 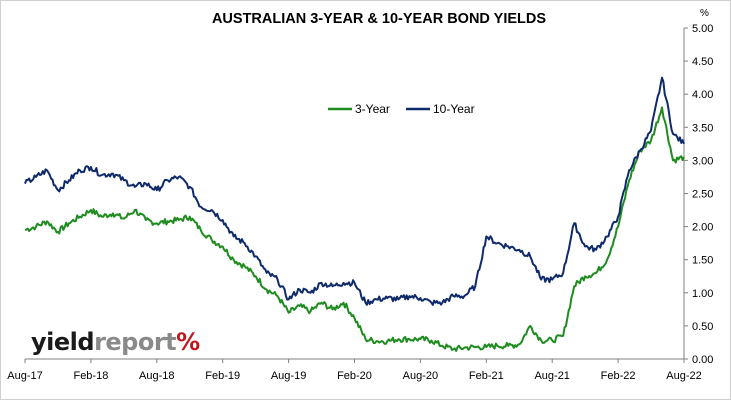 What do you see at coordinates (702, 161) in the screenshot?
I see `y-tick-label: 3.00` at bounding box center [702, 161].